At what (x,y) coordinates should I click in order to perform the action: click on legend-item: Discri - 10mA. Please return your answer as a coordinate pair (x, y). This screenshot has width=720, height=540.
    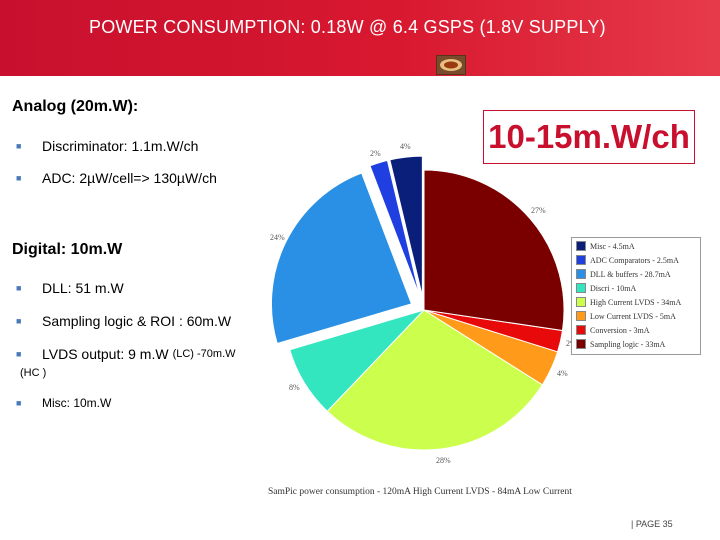
    Looking at the image, I should click on (606, 288).